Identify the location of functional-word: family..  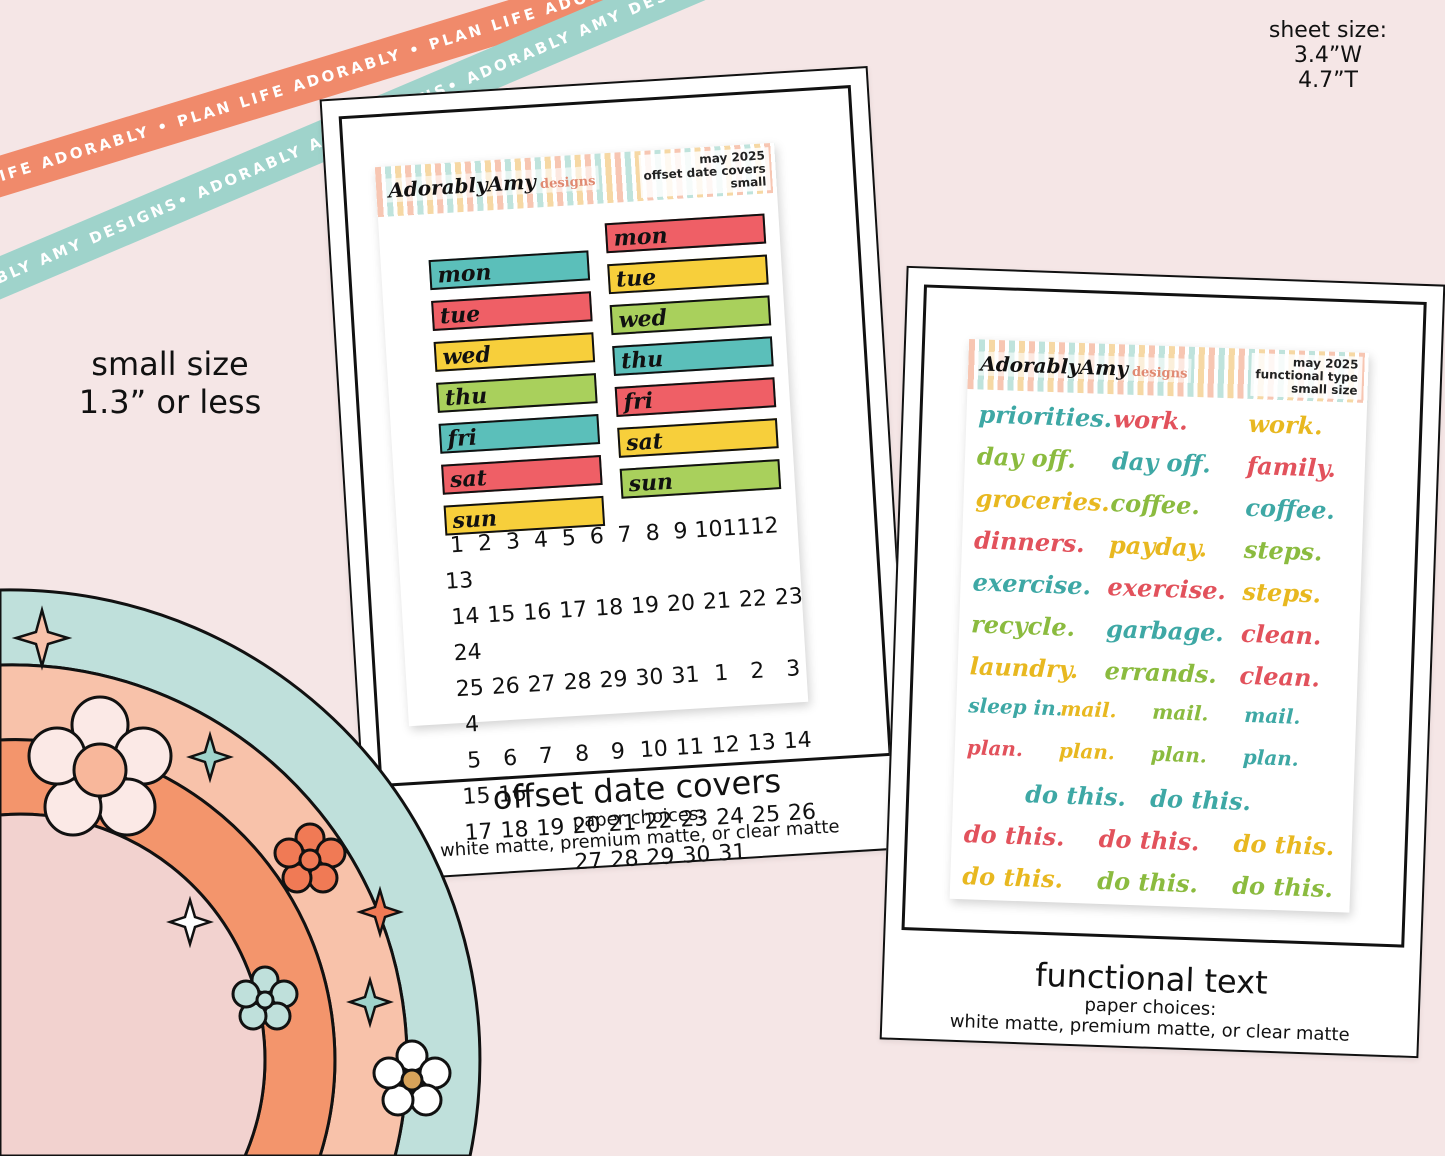
(1291, 466).